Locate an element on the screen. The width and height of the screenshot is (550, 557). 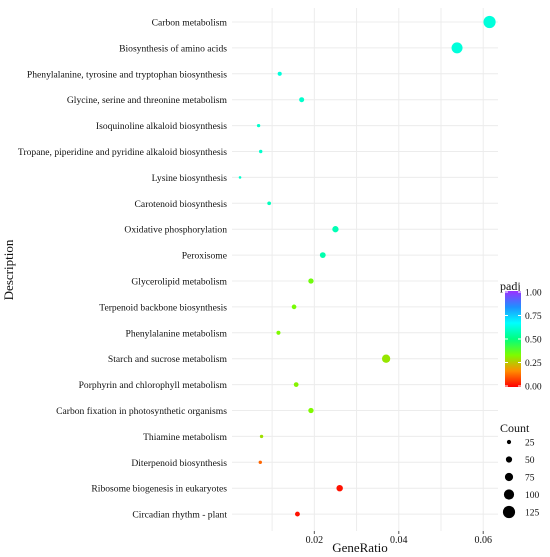
x-tick-label: 0.06 is located at coordinates (483, 540).